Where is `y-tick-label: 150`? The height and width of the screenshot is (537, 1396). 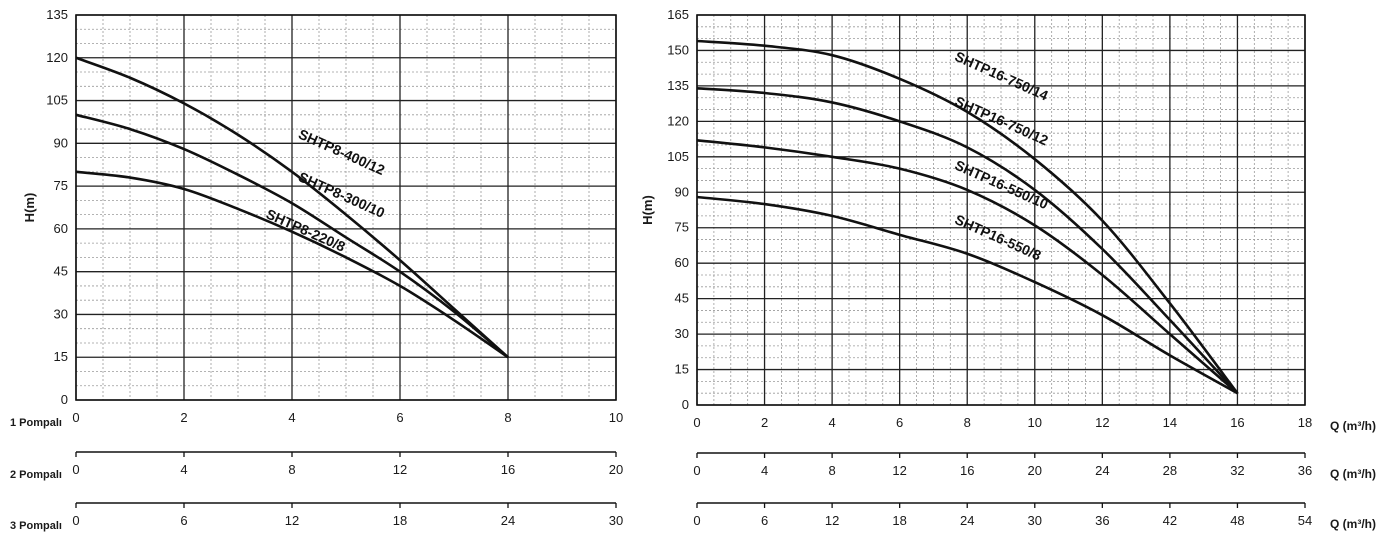 y-tick-label: 150 is located at coordinates (678, 49).